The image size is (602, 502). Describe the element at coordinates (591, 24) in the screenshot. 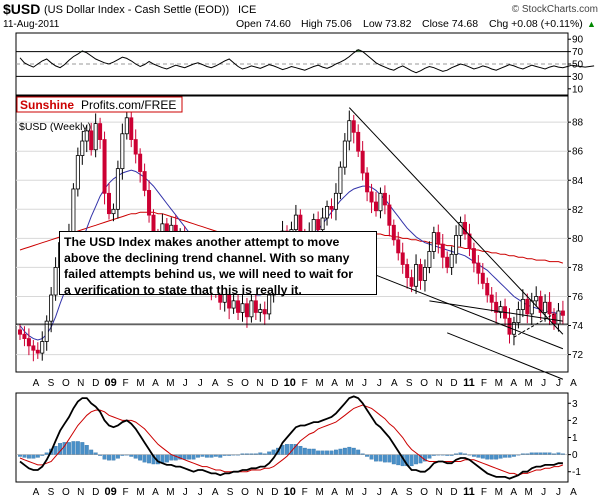

I see `up-arrow-icon: ▲` at that location.